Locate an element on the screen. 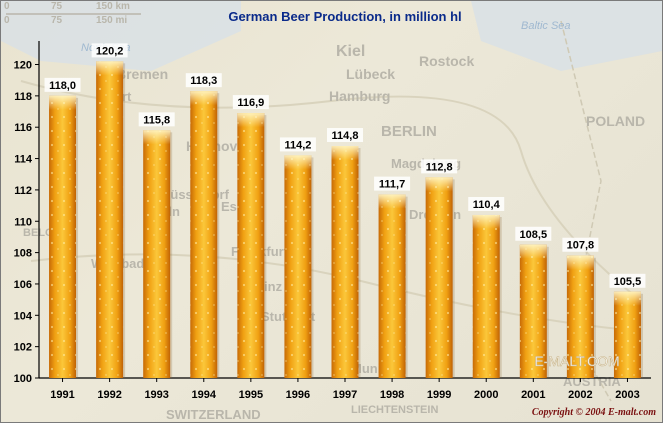 This screenshot has width=663, height=423. map-place-label: Bremen is located at coordinates (142, 74).